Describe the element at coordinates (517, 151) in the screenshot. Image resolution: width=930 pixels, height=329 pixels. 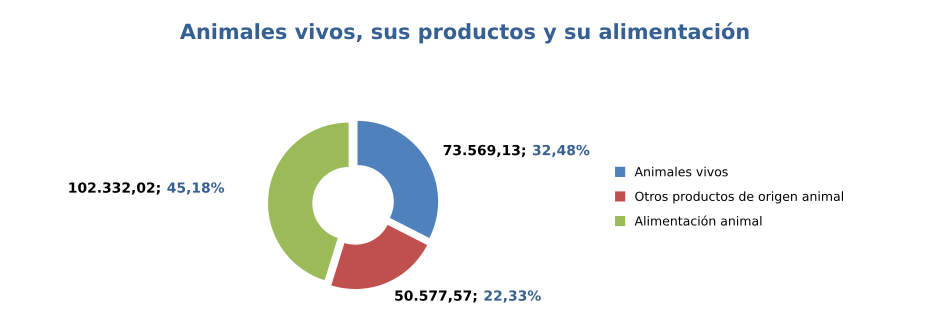
I see `data-label: 73.569,13; 32,48%` at that location.